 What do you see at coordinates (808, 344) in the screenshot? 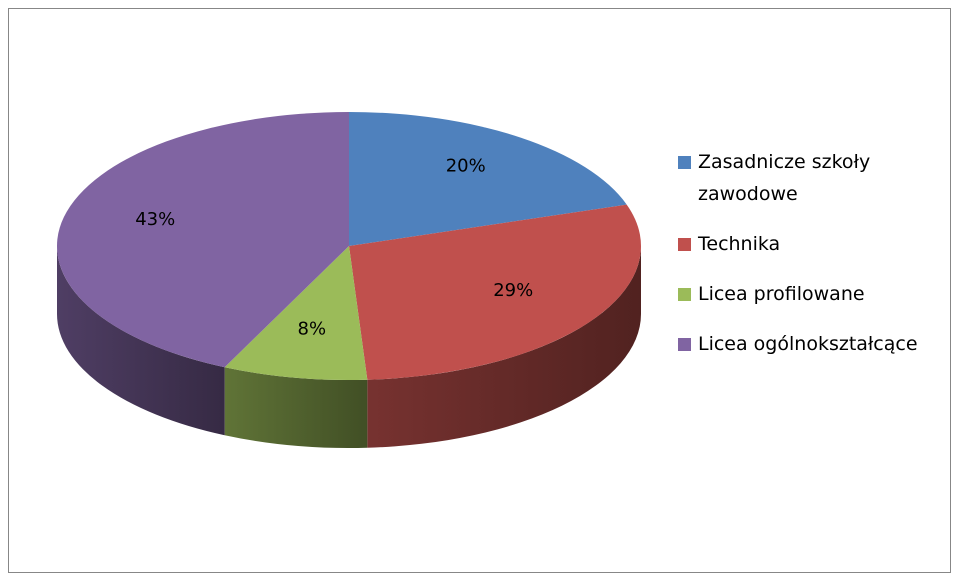
I see `legend-label: Licea ogólnokształcące` at bounding box center [808, 344].